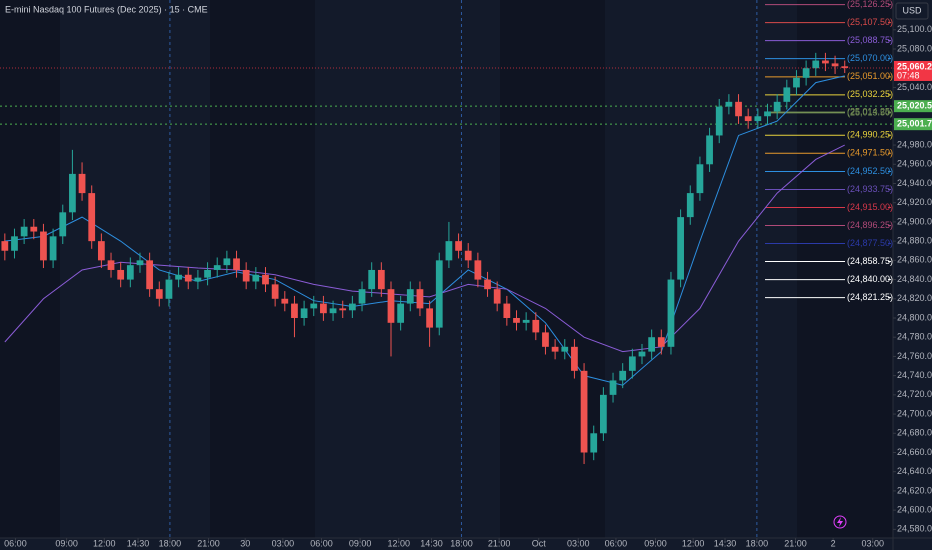  What do you see at coordinates (870, 171) in the screenshot?
I see `level-label: (24,952.50)` at bounding box center [870, 171].